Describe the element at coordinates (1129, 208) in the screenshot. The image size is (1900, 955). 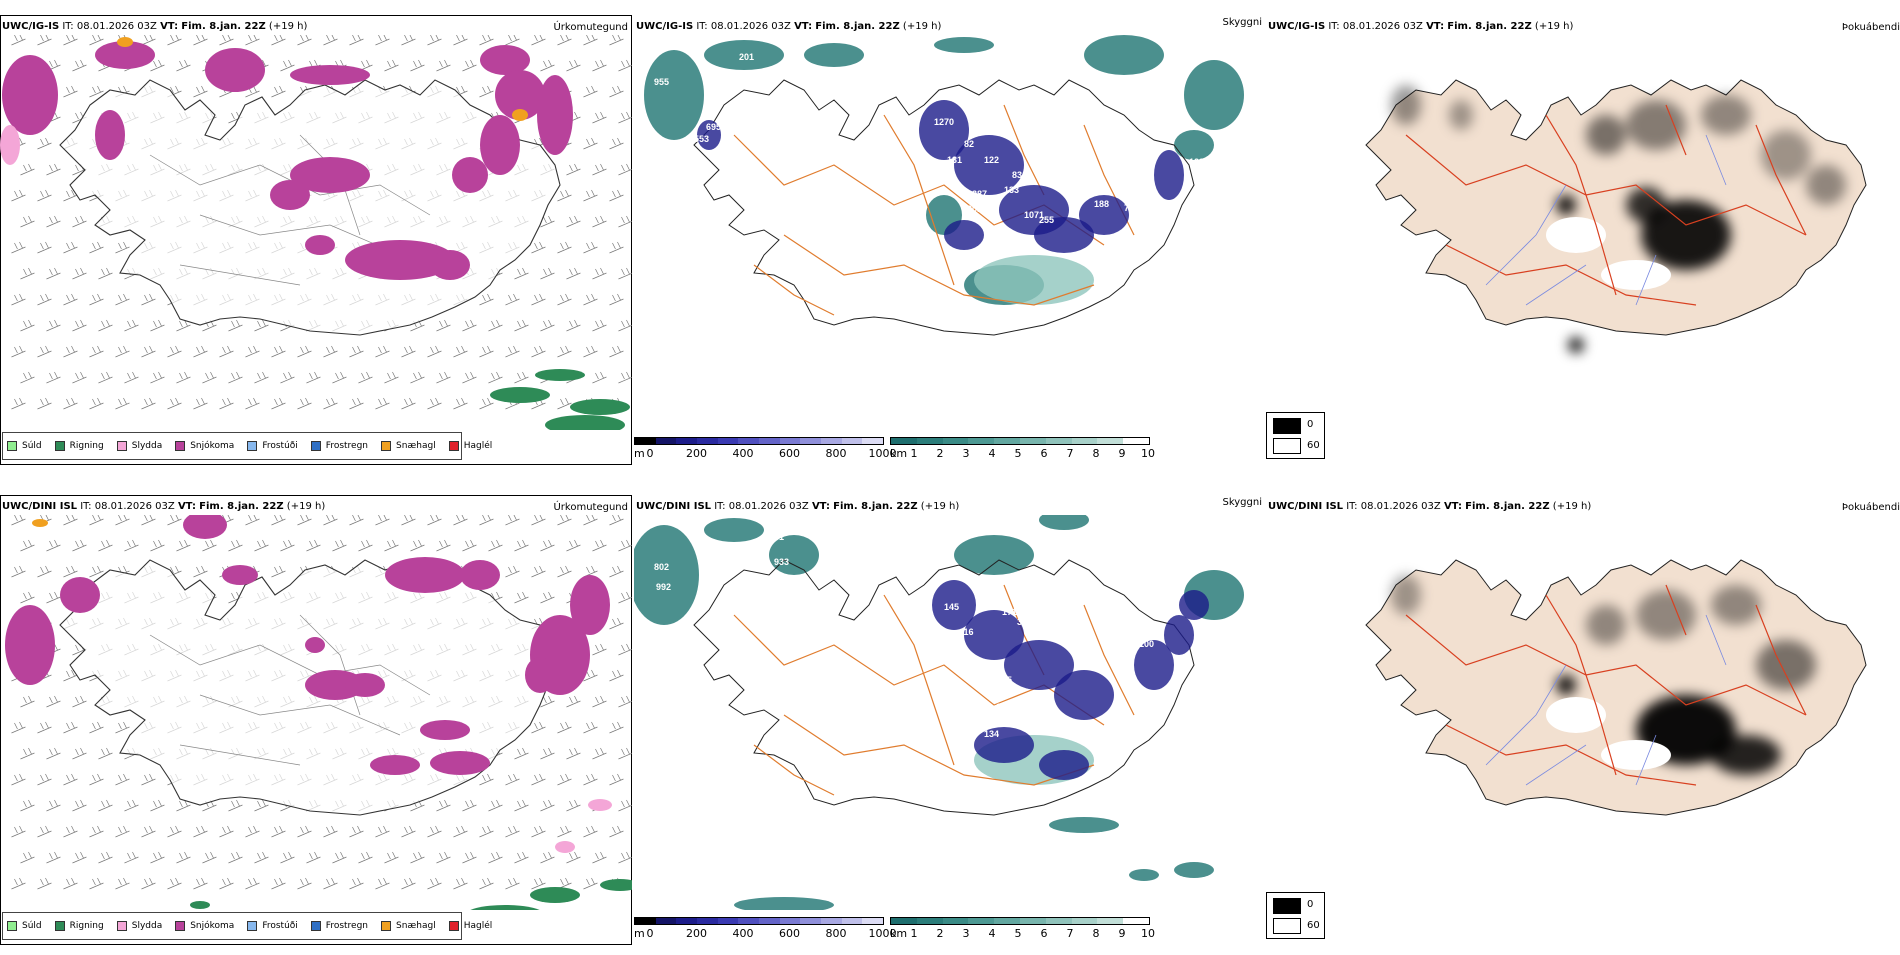
I see `cloud-base-label: 74` at that location.